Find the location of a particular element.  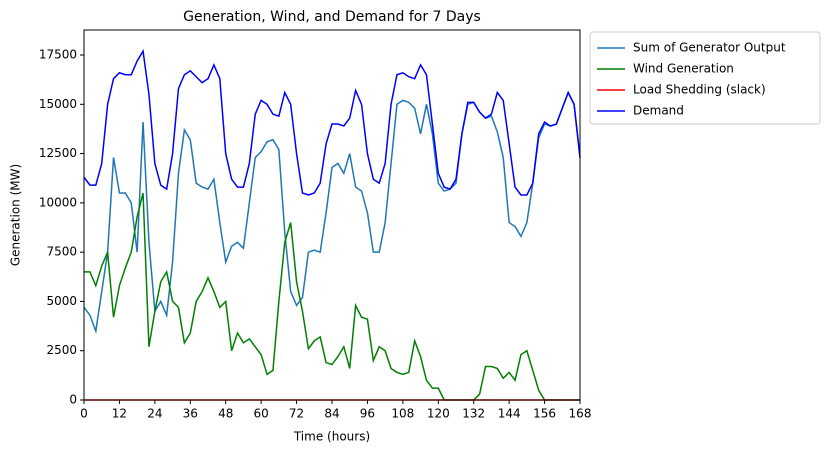

chart-title: Generation, Wind, and Demand for 7 Days is located at coordinates (332, 17).